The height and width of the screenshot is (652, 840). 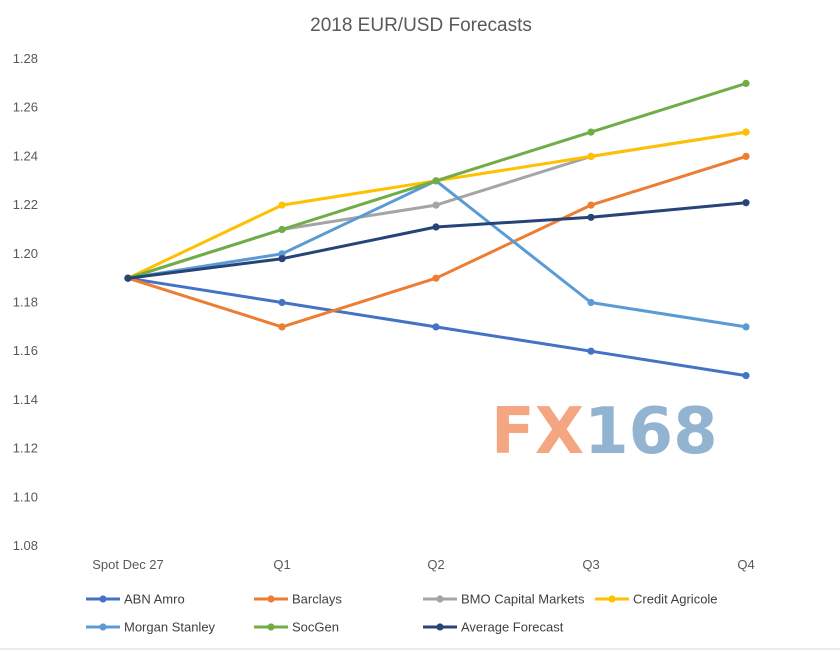 What do you see at coordinates (315, 627) in the screenshot?
I see `legend-label: SocGen` at bounding box center [315, 627].